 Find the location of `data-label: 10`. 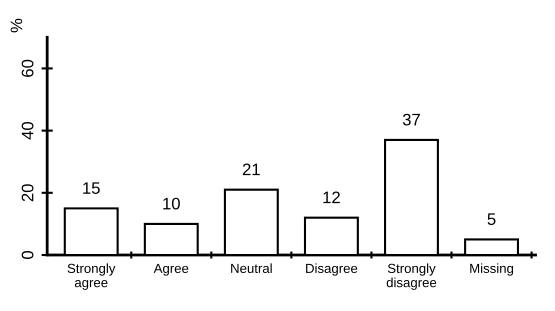

data-label: 10 is located at coordinates (171, 204).